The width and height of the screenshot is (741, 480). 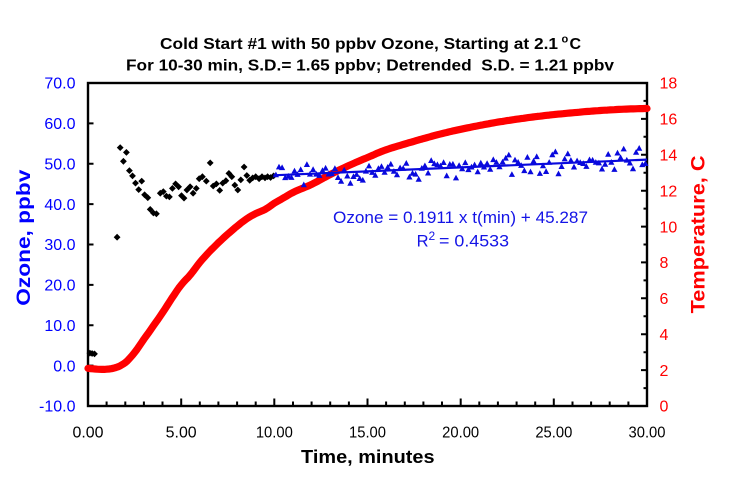 What do you see at coordinates (368, 457) in the screenshot?
I see `svg-text: Time, minutes` at bounding box center [368, 457].